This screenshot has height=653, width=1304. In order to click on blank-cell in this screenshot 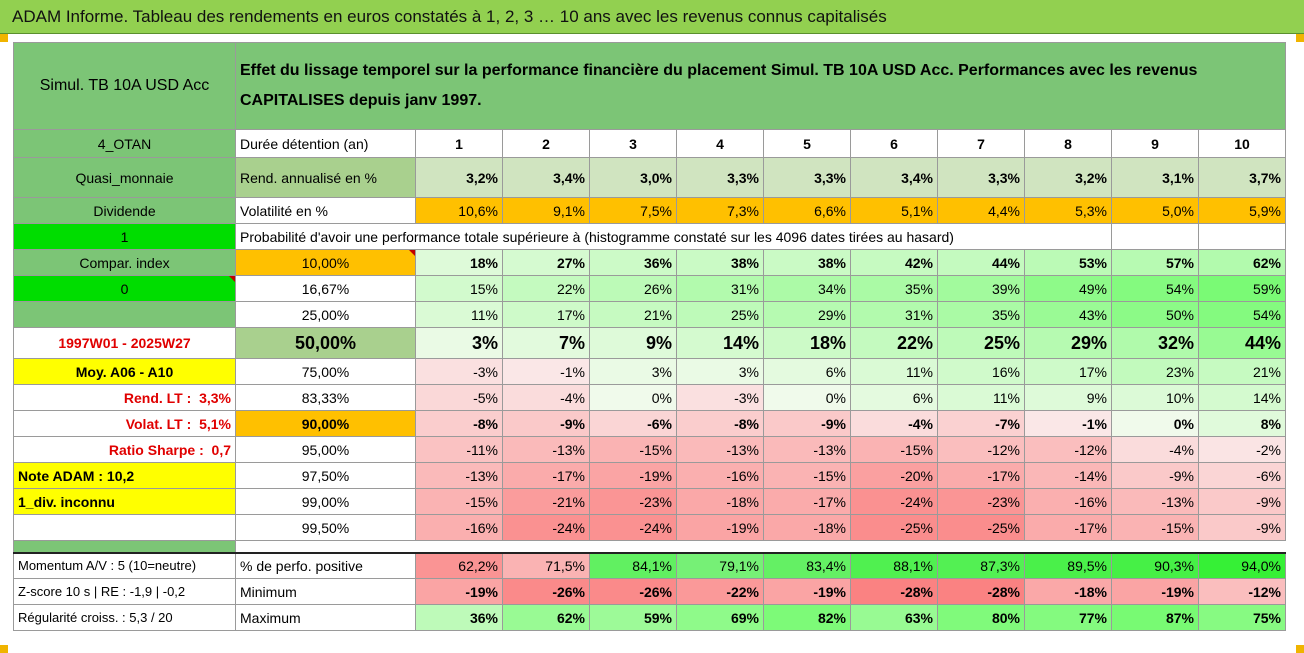, I will do `click(124, 314)`.